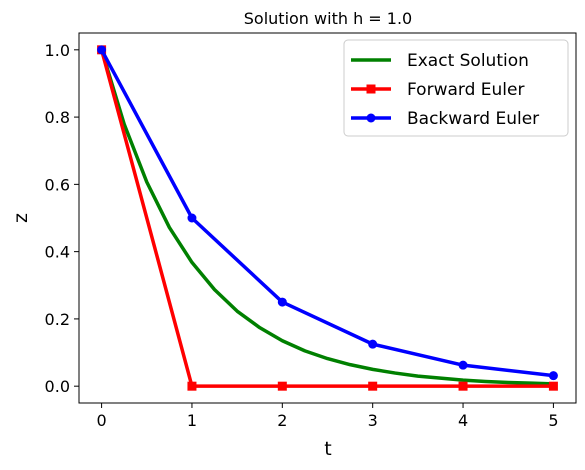  Describe the element at coordinates (282, 420) in the screenshot. I see `x-tick-label: 2` at that location.